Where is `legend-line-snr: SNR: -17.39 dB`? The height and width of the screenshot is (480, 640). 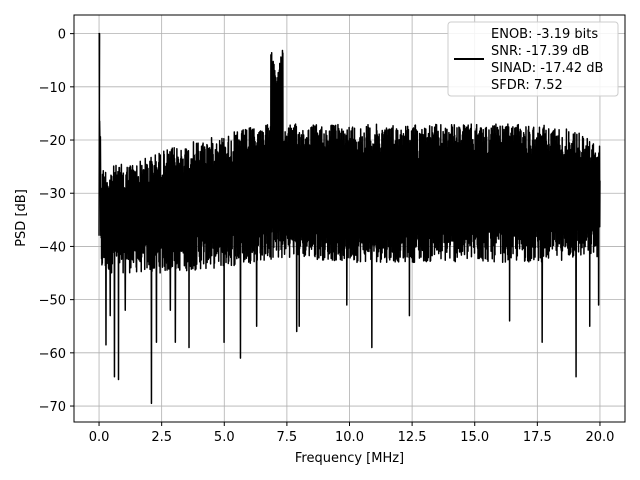
legend-line-snr: SNR: -17.39 dB is located at coordinates (540, 51).